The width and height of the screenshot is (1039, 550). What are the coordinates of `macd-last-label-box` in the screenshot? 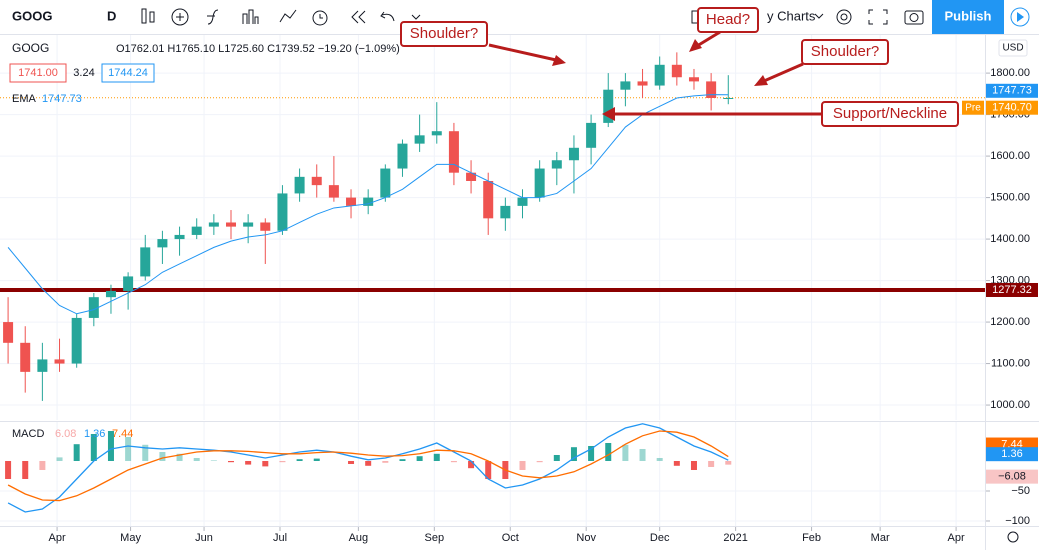 It's located at (1012, 454).